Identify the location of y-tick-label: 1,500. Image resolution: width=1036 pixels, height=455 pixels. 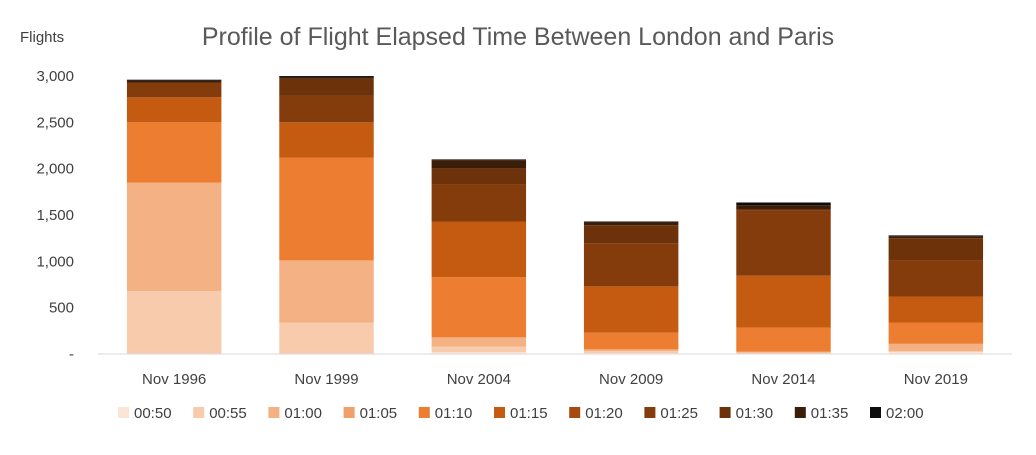
(55, 215).